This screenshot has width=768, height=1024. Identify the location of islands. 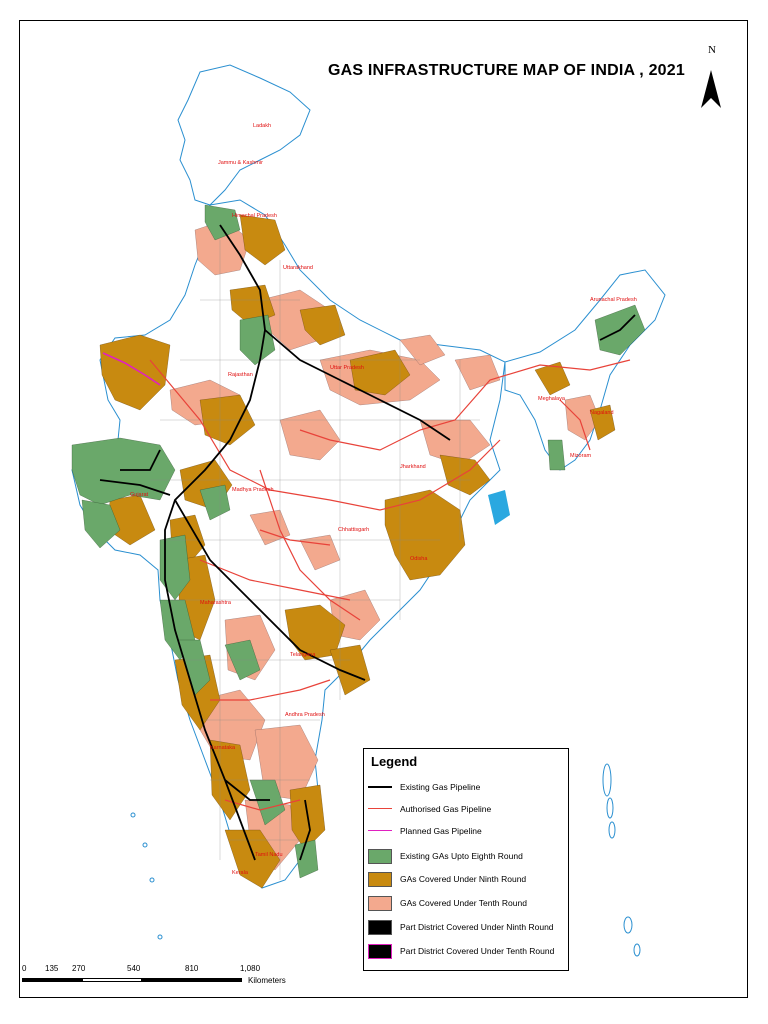
(385, 860).